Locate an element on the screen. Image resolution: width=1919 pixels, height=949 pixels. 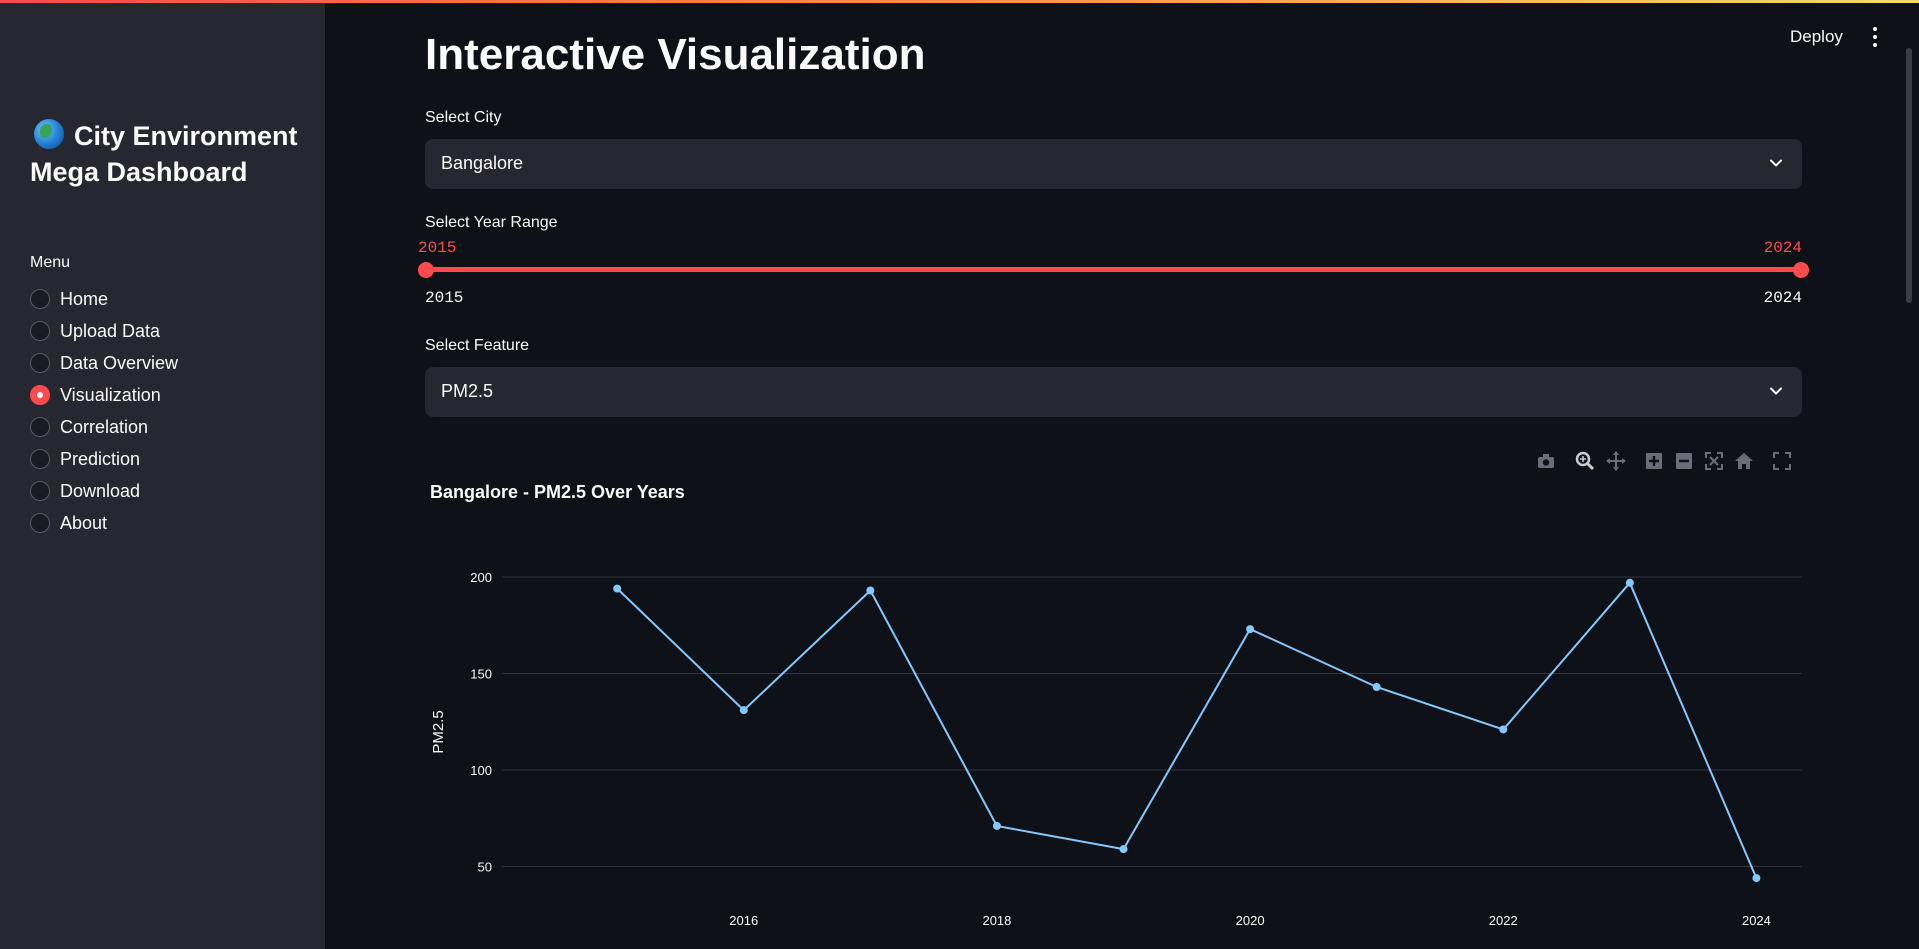
more-options-icon is located at coordinates (1875, 37).